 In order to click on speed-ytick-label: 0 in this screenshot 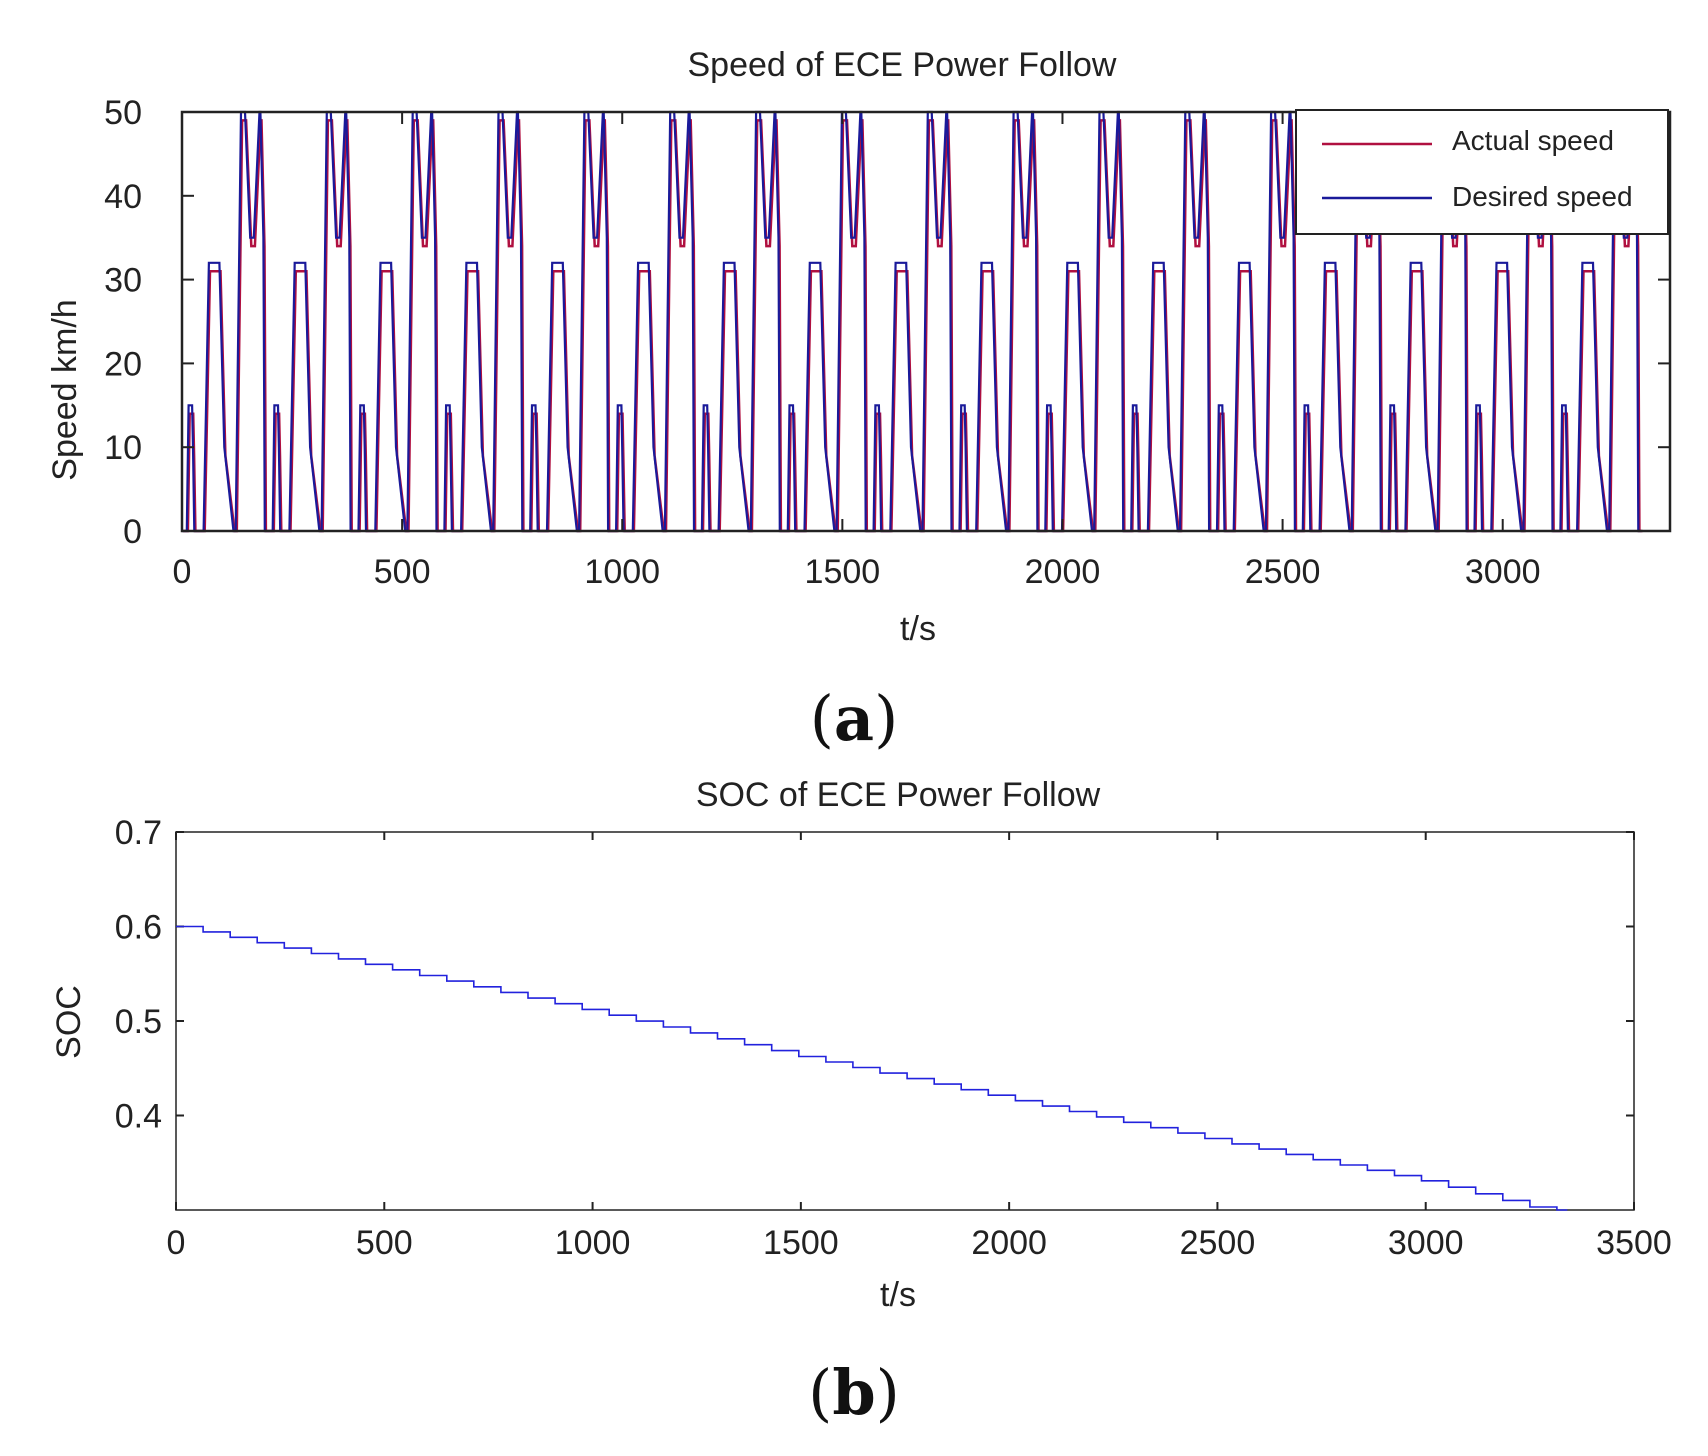, I will do `click(132, 532)`.